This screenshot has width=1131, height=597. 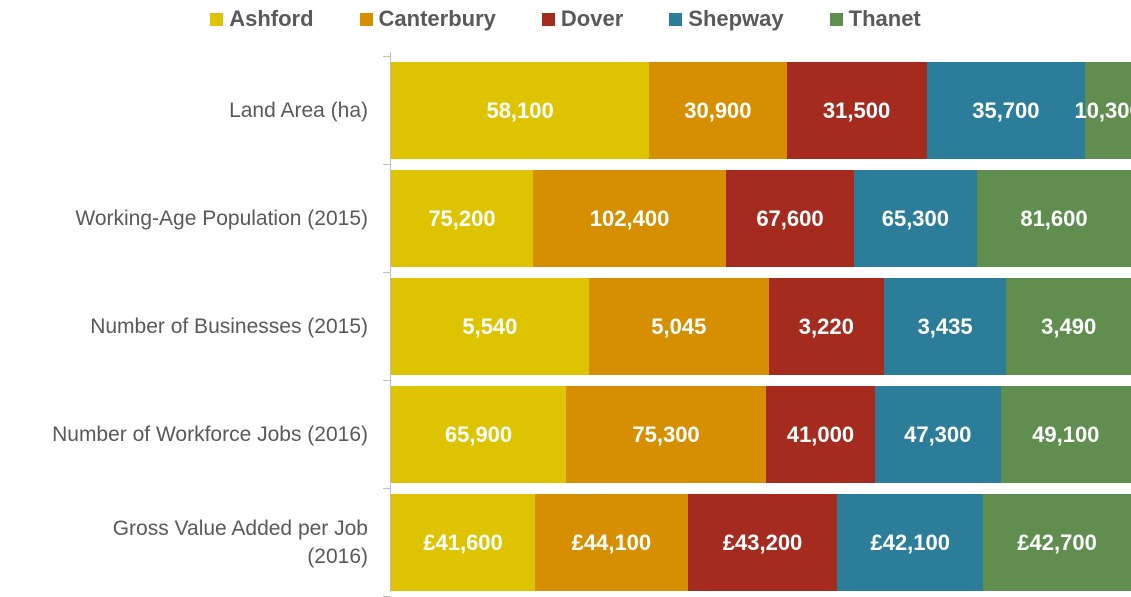 I want to click on bar-segment: 67,600, so click(x=790, y=218).